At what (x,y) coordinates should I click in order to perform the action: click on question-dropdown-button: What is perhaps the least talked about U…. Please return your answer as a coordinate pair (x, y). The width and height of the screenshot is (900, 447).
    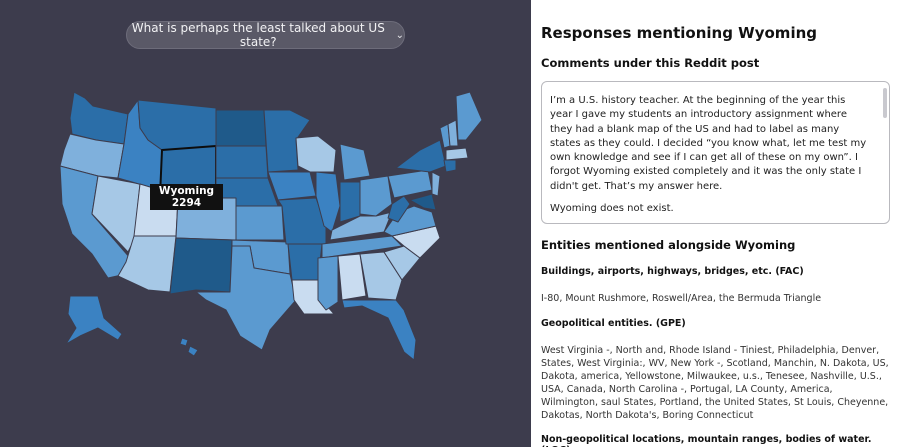
    Looking at the image, I should click on (265, 35).